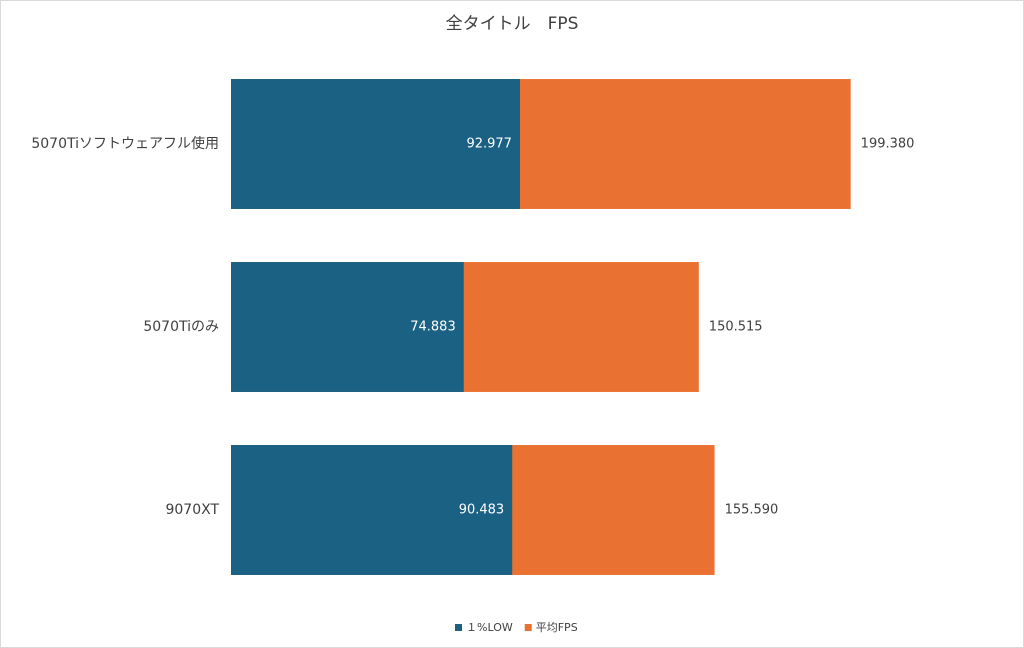  What do you see at coordinates (433, 327) in the screenshot?
I see `value-label: 74.883` at bounding box center [433, 327].